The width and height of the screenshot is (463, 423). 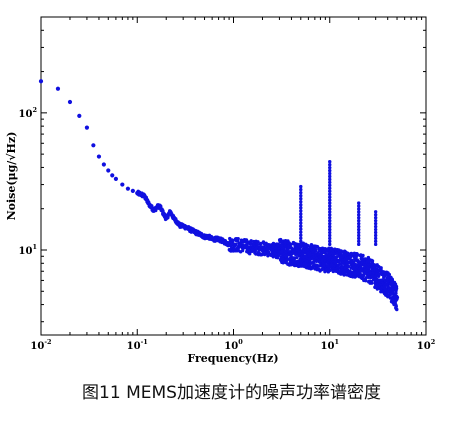 I want to click on x-tick-label: 10⁻¹, so click(x=137, y=345).